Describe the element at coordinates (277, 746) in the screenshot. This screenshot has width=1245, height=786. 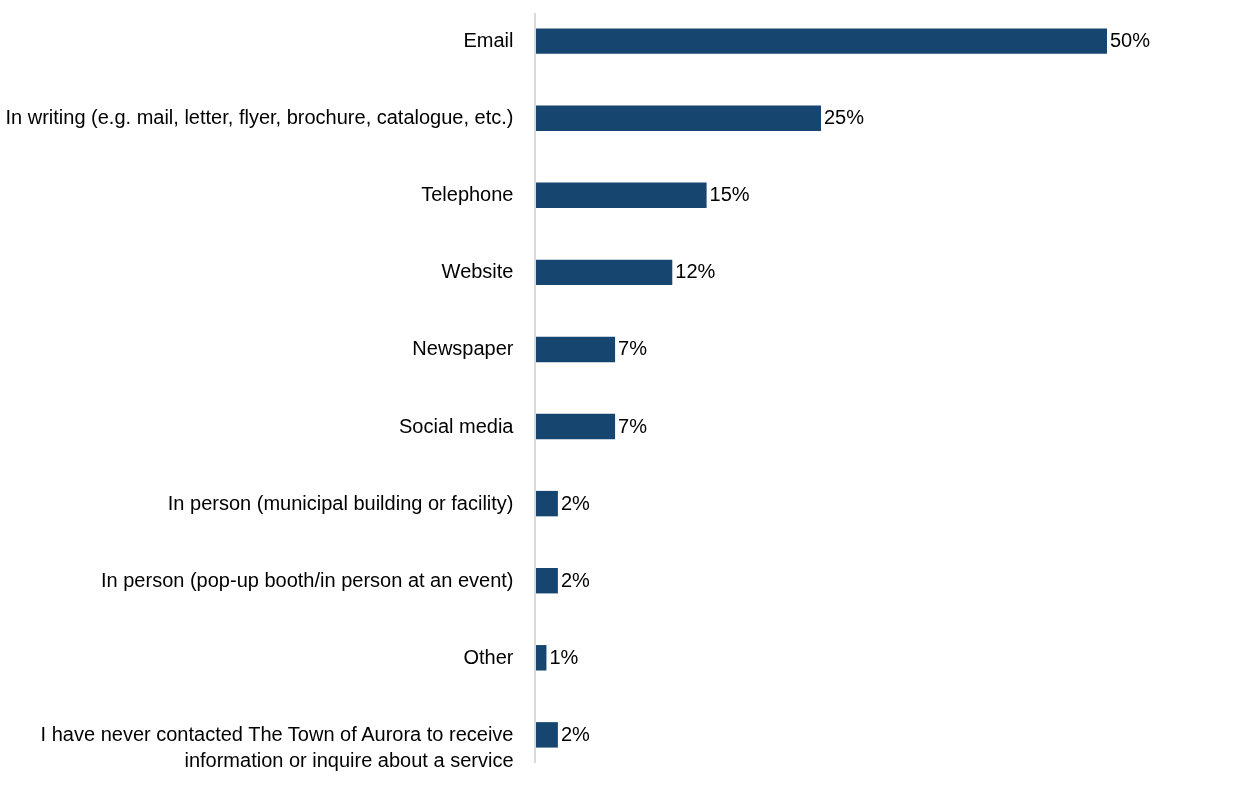
I see `y-tick-label: I have never contacted The Town of Aurora to receive information or inquire about a service` at that location.